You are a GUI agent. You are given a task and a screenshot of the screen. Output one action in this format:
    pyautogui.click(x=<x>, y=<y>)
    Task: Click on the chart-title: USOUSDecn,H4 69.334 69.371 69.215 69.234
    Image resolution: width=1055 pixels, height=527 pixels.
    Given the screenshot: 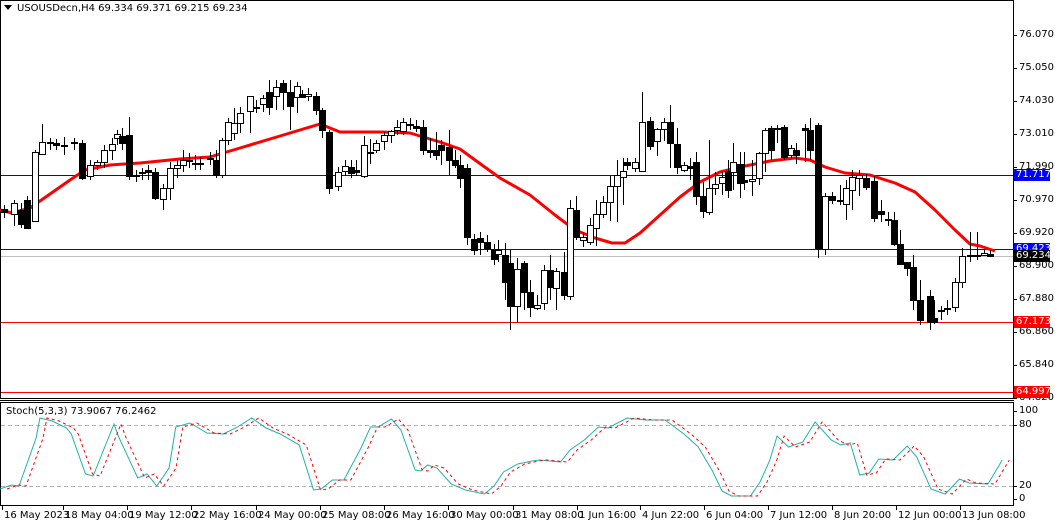 What is the action you would take?
    pyautogui.click(x=126, y=8)
    